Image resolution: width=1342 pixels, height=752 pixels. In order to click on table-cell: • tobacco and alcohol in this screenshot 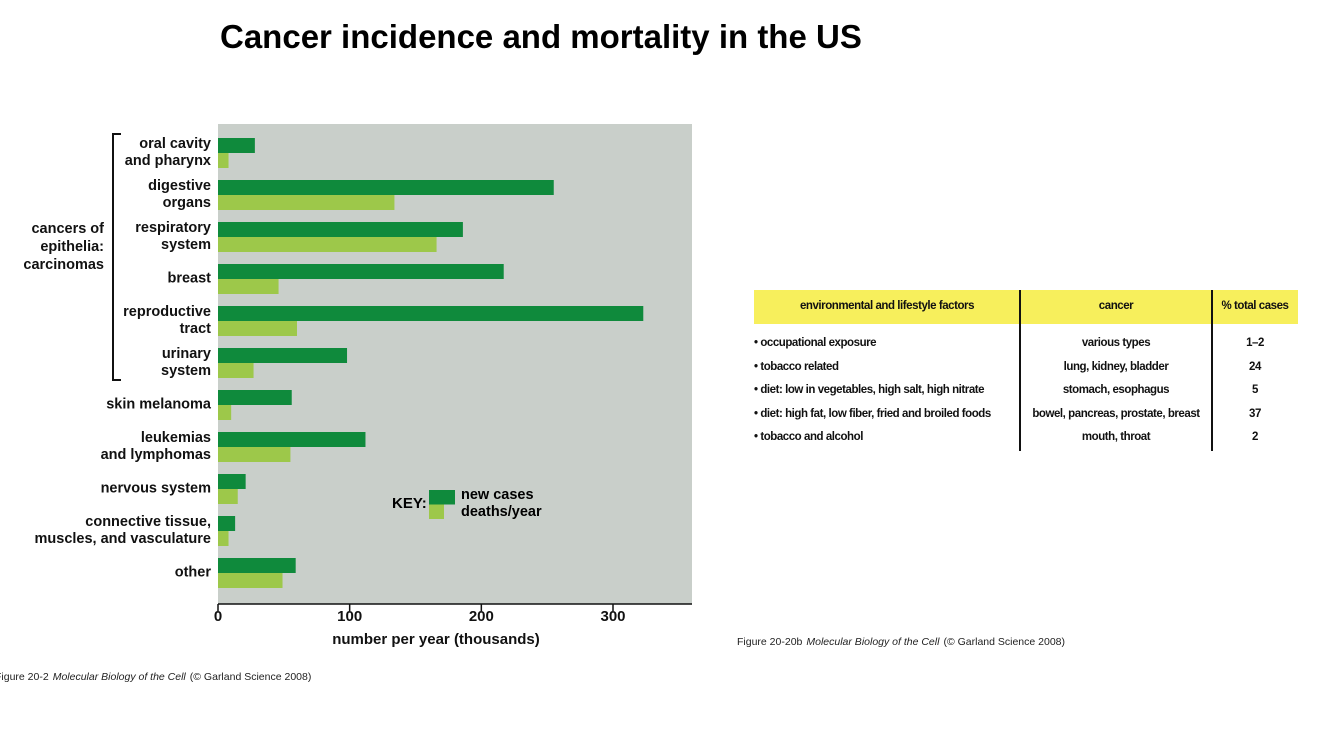, I will do `click(808, 437)`.